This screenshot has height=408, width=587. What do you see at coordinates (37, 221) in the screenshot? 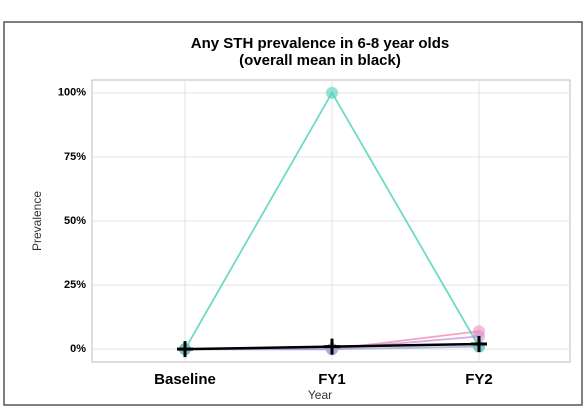
I see `y-axis-label: Prevalence` at bounding box center [37, 221].